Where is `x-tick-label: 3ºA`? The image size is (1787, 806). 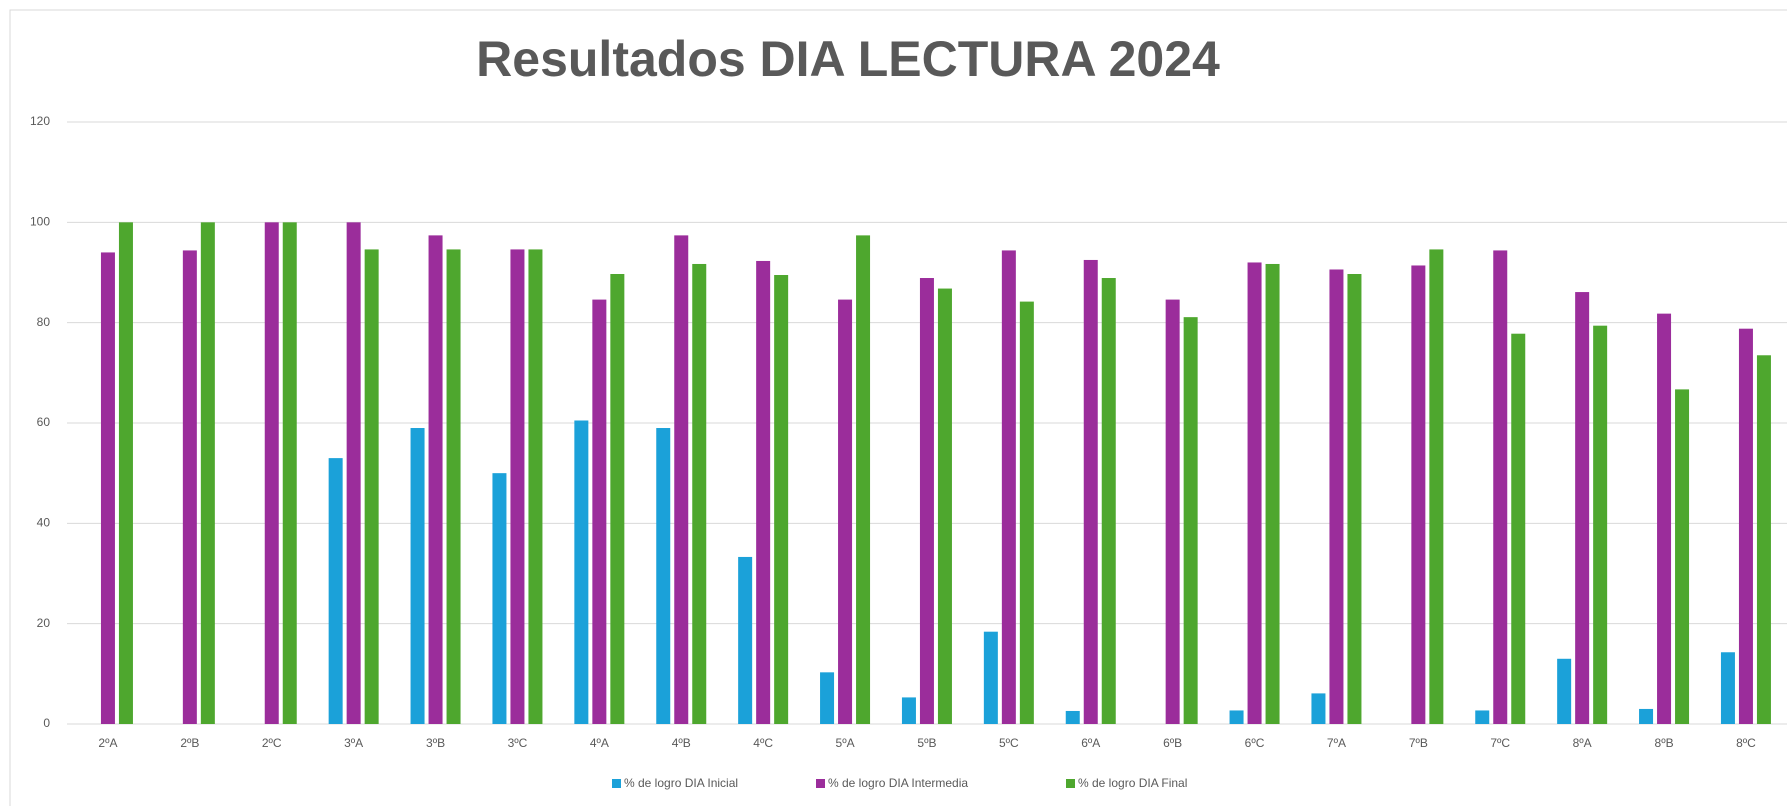 x-tick-label: 3ºA is located at coordinates (353, 743).